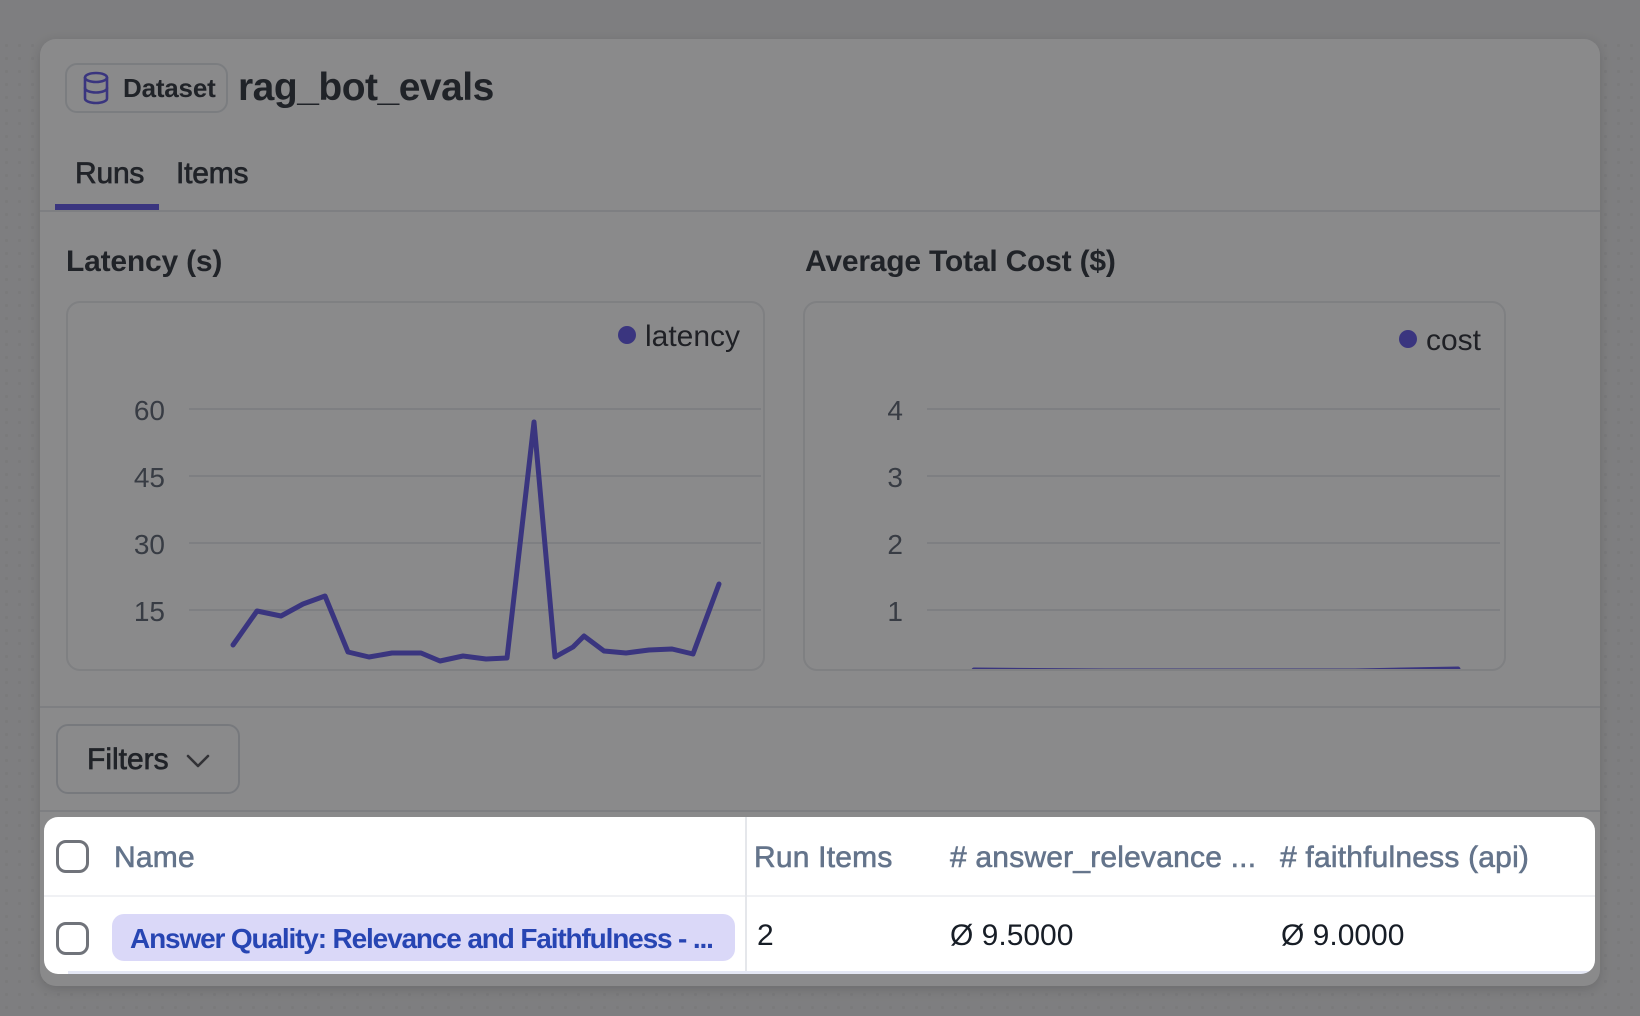 Image resolution: width=1640 pixels, height=1016 pixels. What do you see at coordinates (895, 611) in the screenshot?
I see `svg-text: 1` at bounding box center [895, 611].